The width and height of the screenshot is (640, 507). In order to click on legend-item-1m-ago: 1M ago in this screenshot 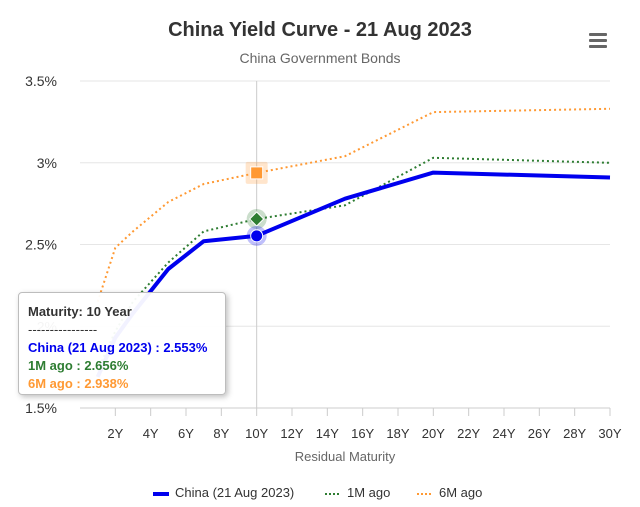, I will do `click(357, 492)`.